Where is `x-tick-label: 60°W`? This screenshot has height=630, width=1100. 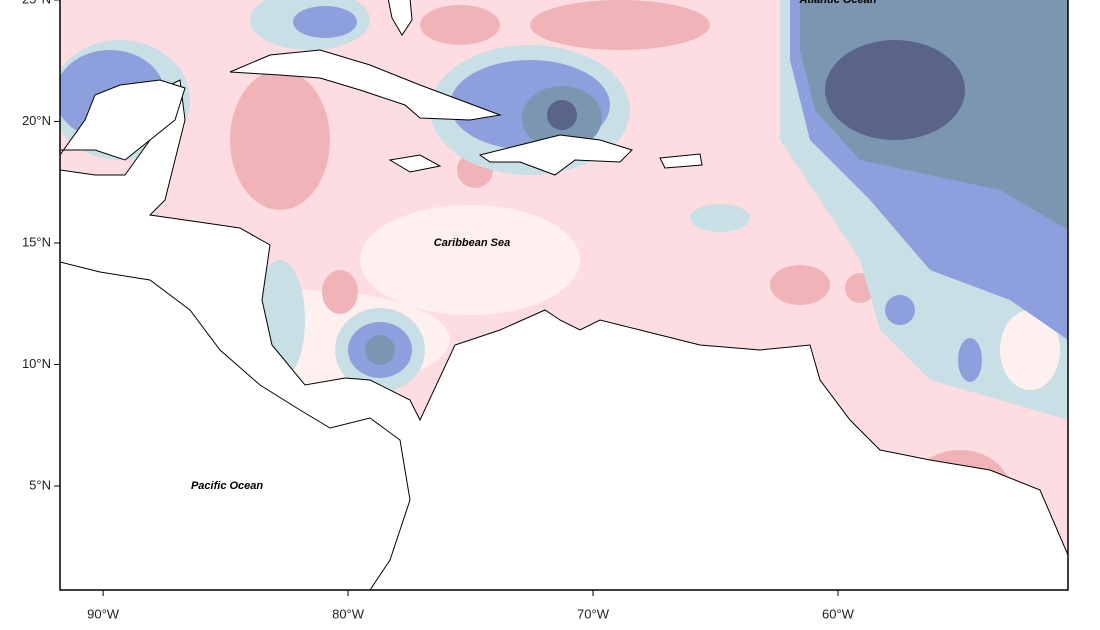
x-tick-label: 60°W is located at coordinates (838, 613).